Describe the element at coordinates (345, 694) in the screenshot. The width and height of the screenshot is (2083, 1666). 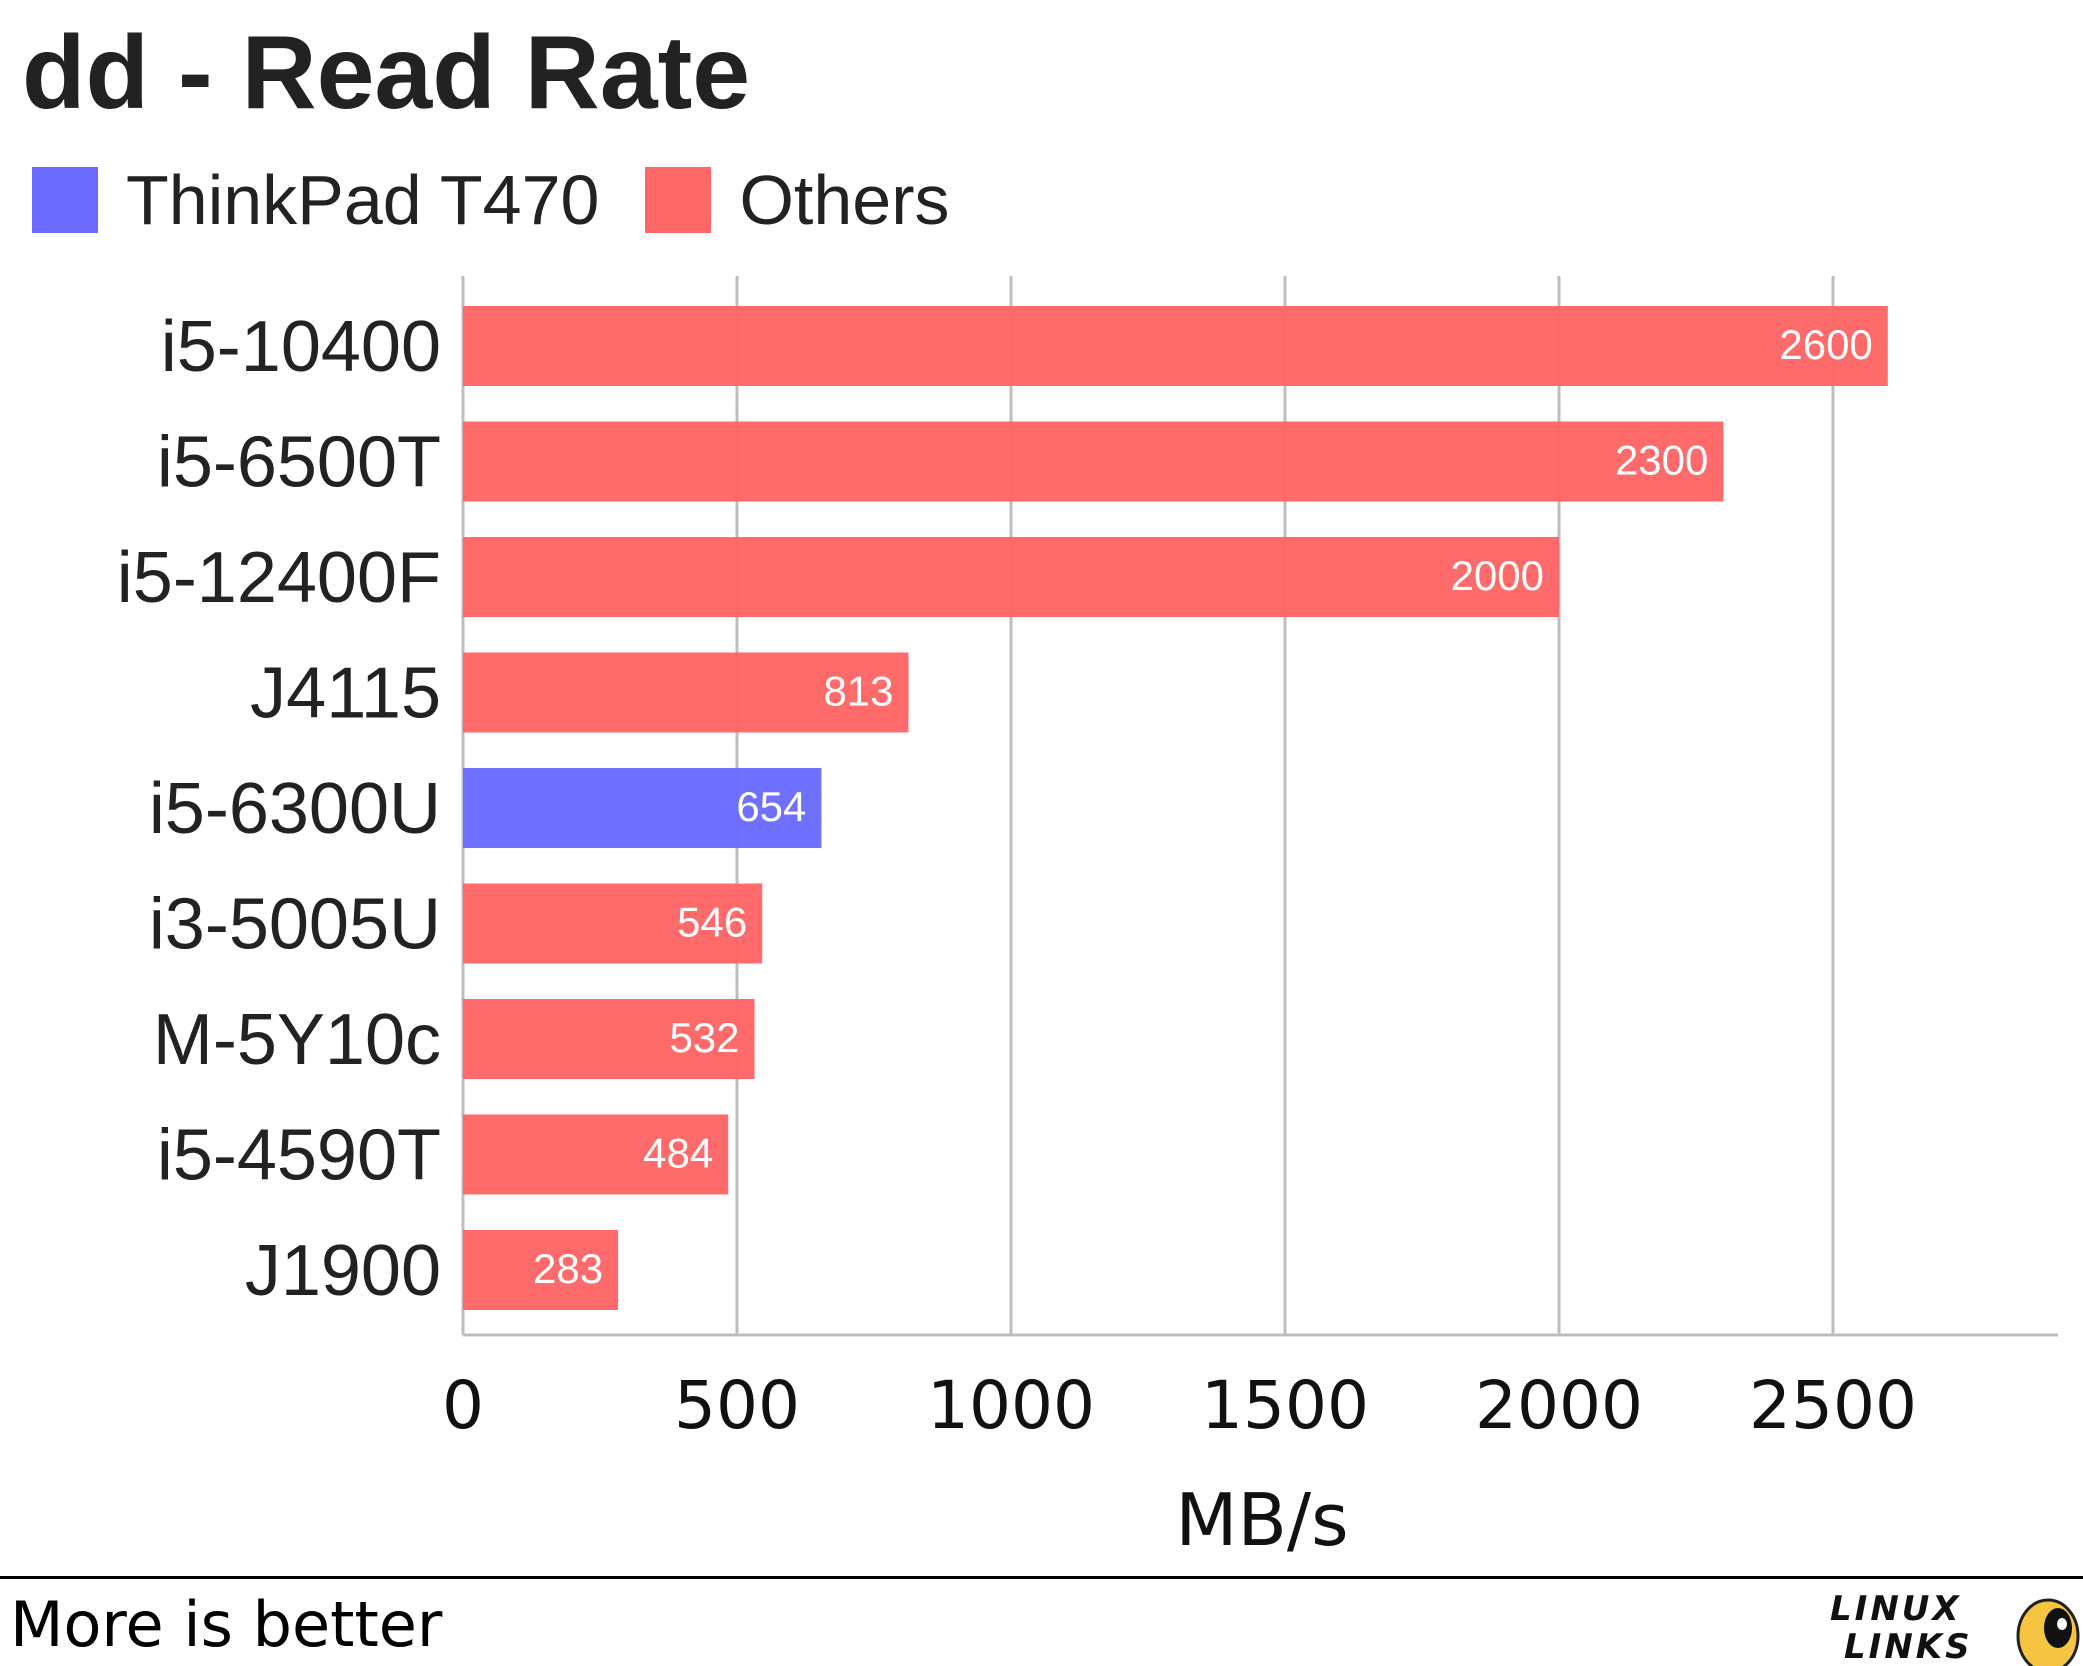
I see `category-label-J4115: J4115` at that location.